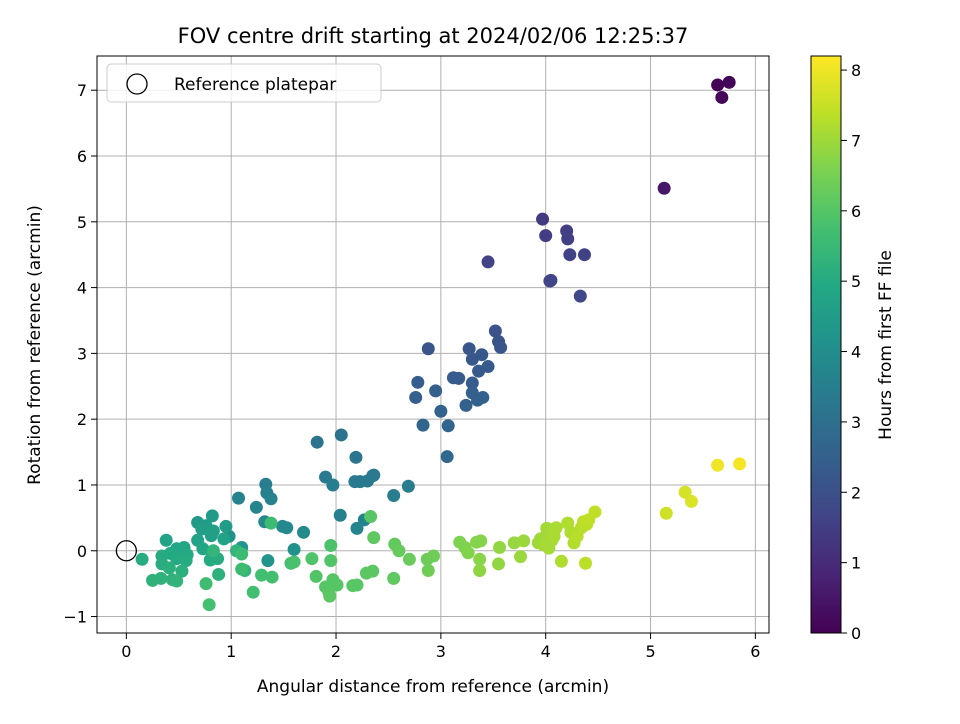  Describe the element at coordinates (255, 85) in the screenshot. I see `legend-entry-reference: Reference platepar` at that location.